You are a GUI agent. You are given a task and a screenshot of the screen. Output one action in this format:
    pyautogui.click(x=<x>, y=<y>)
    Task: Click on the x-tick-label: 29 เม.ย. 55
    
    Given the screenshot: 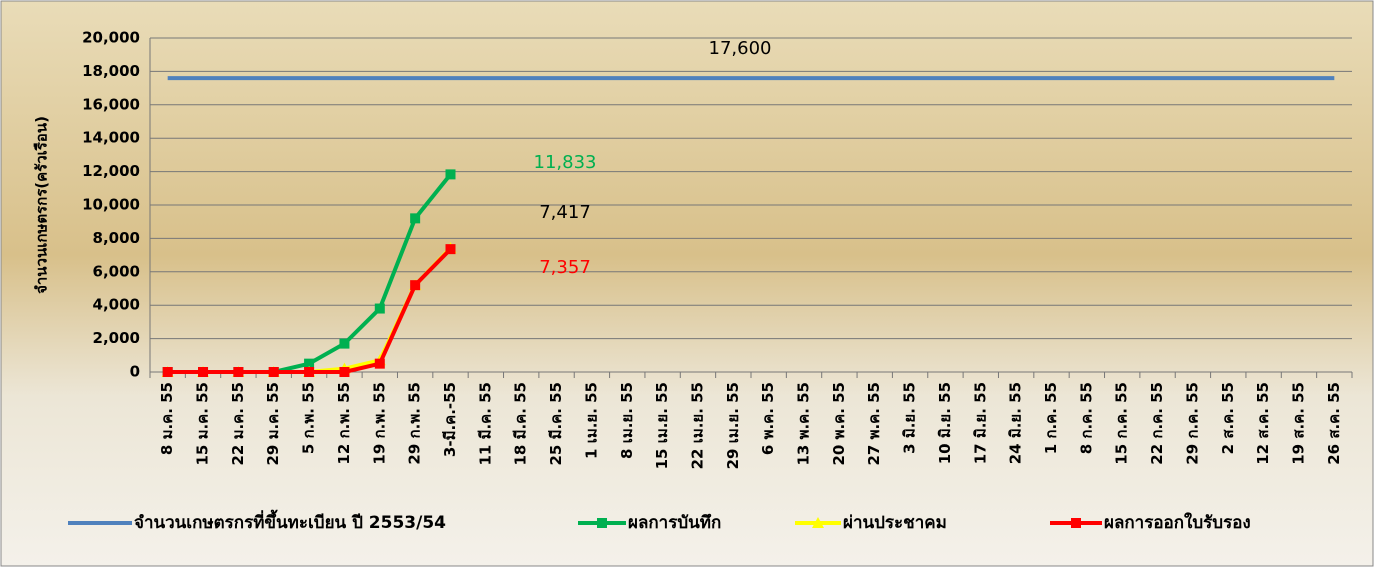 What is the action you would take?
    pyautogui.click(x=733, y=425)
    